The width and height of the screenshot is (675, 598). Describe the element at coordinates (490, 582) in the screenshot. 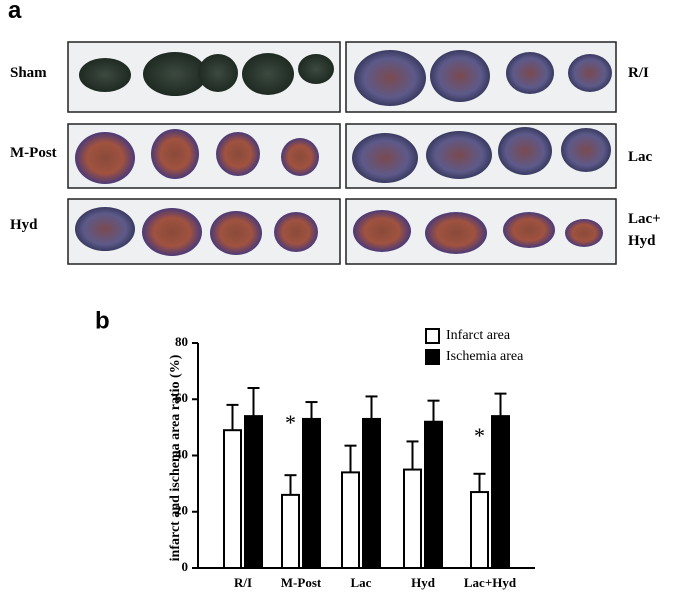

I see `x-tick-label: Lac+Hyd` at that location.